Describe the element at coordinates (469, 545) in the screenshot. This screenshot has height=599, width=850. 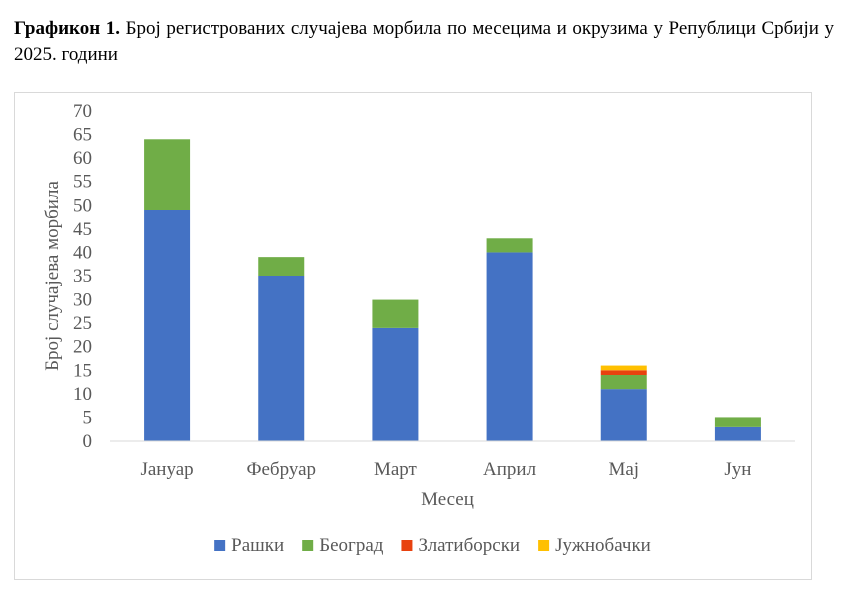
I see `legend-label: Златиборски` at that location.